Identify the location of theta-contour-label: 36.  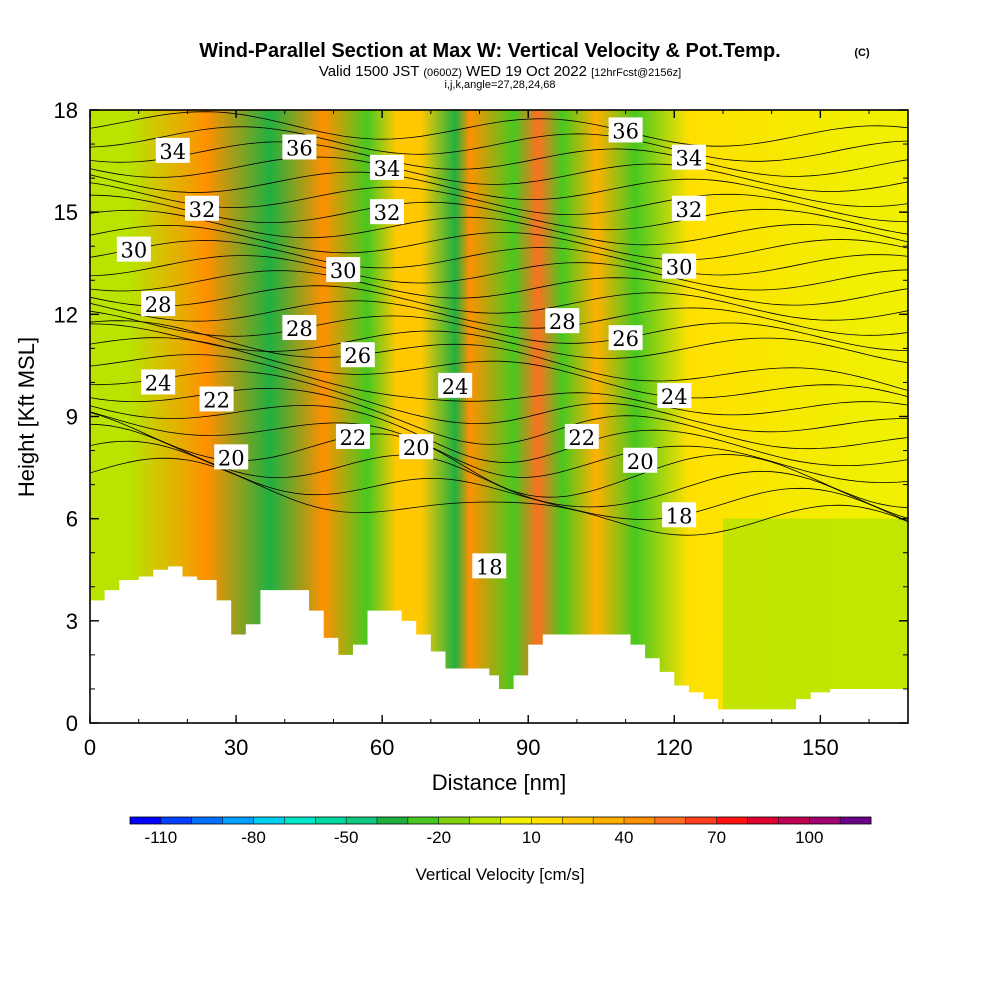
(299, 147).